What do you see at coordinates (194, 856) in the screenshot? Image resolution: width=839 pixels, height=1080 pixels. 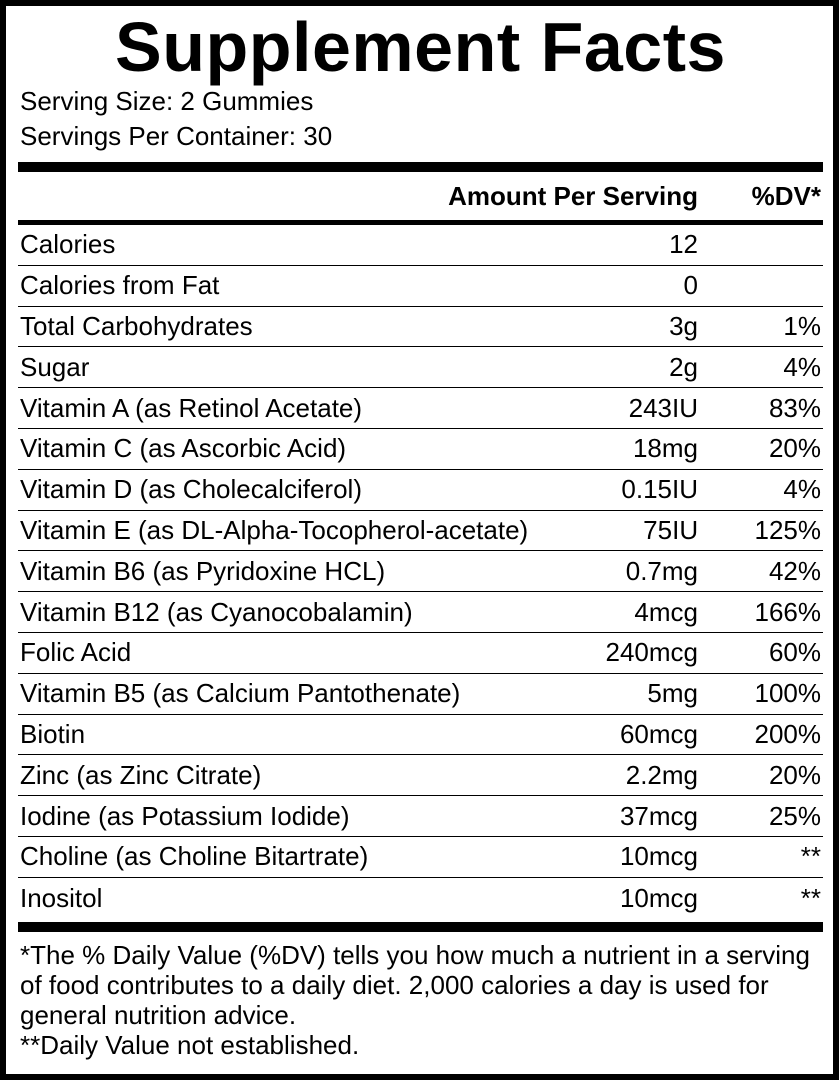 I see `nutrient-name: Choline (as Choline Bitartrate)` at bounding box center [194, 856].